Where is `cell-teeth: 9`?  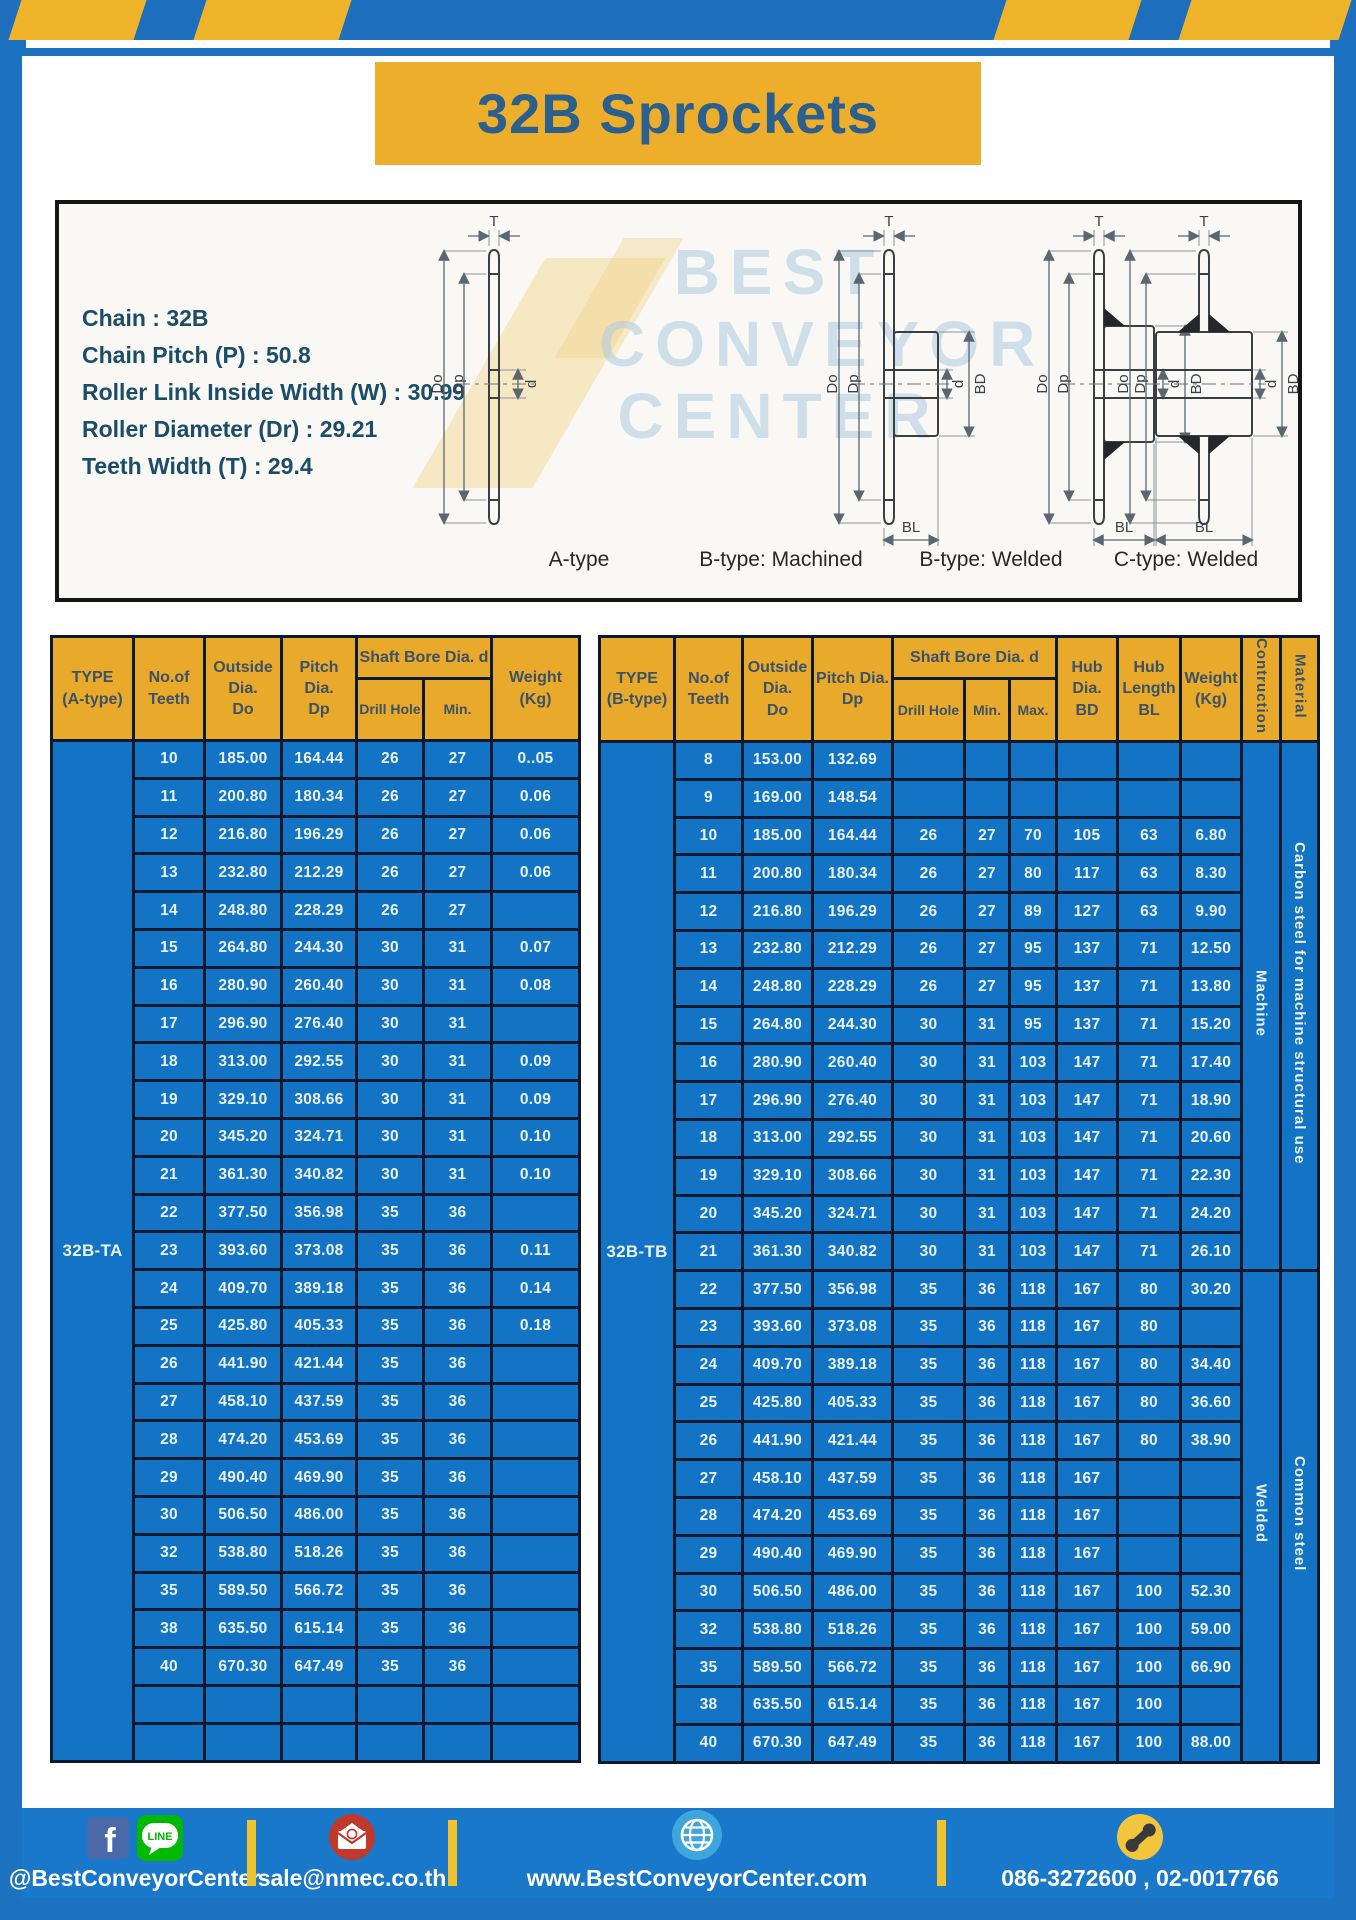 cell-teeth: 9 is located at coordinates (708, 798).